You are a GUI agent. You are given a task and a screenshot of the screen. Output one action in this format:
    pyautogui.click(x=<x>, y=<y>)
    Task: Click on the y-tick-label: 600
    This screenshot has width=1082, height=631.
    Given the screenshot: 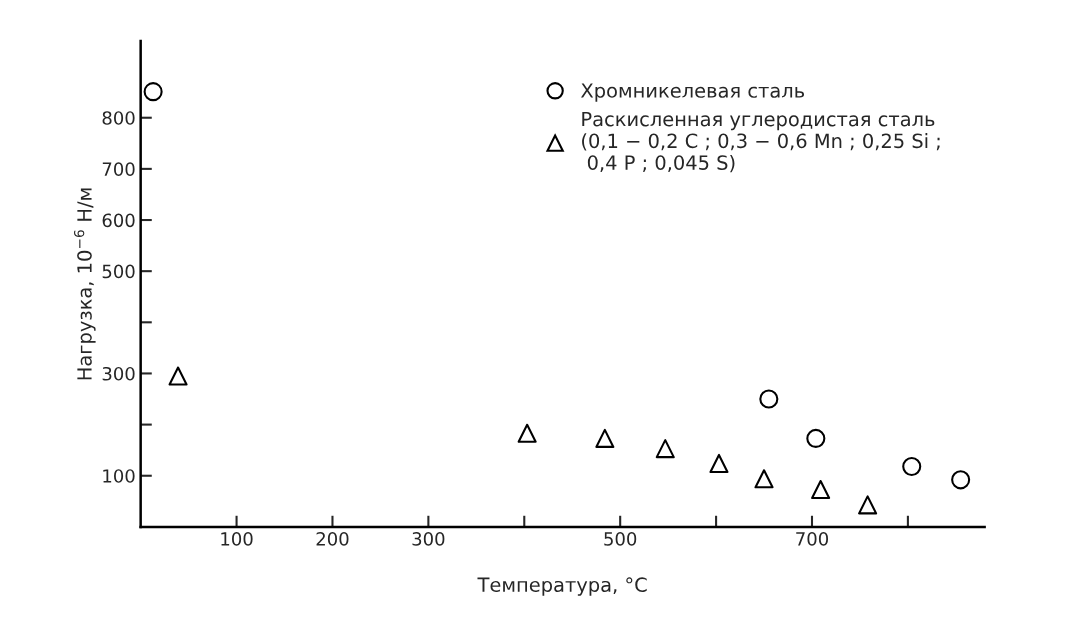 What is the action you would take?
    pyautogui.click(x=118, y=220)
    